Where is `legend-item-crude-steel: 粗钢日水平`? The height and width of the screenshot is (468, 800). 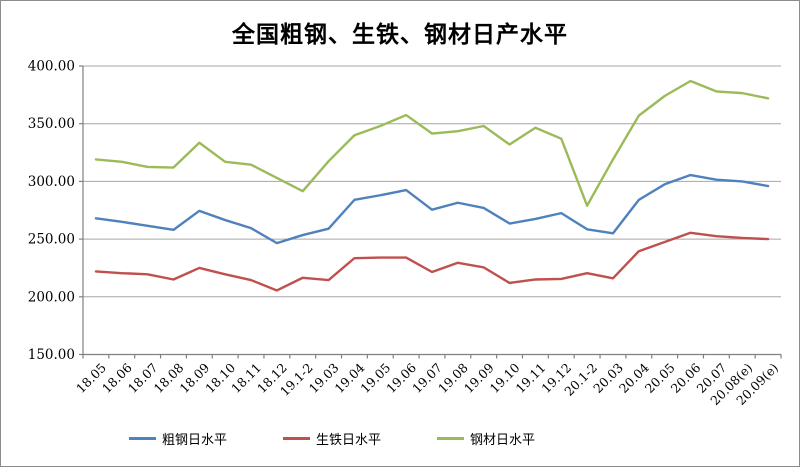 legend-item-crude-steel: 粗钢日水平 is located at coordinates (178, 438).